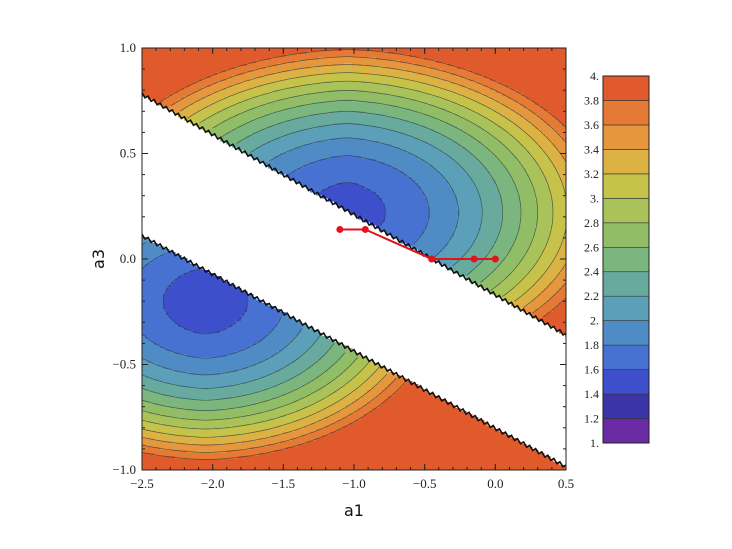  Describe the element at coordinates (591, 345) in the screenshot. I see `colorbar-label-4: 1.8` at that location.